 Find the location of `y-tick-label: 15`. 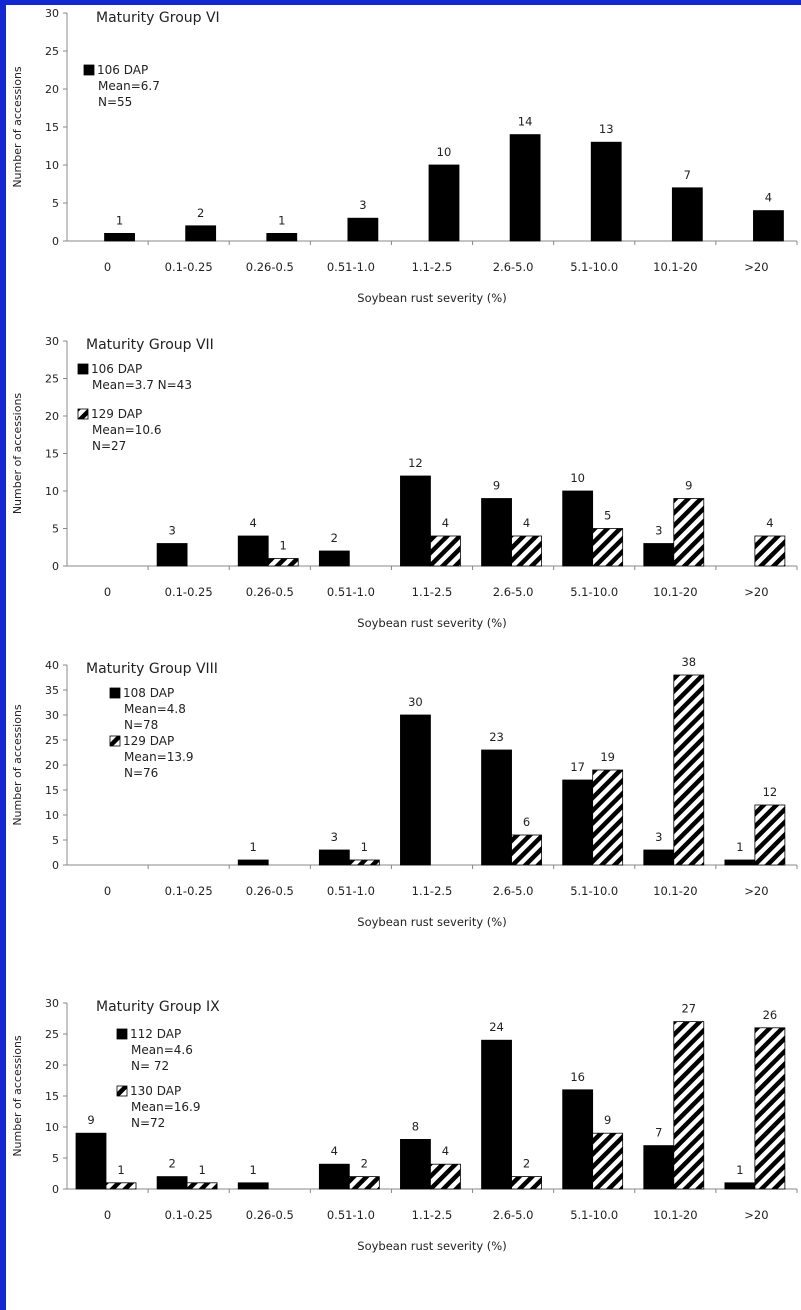

y-tick-label: 15 is located at coordinates (52, 790).